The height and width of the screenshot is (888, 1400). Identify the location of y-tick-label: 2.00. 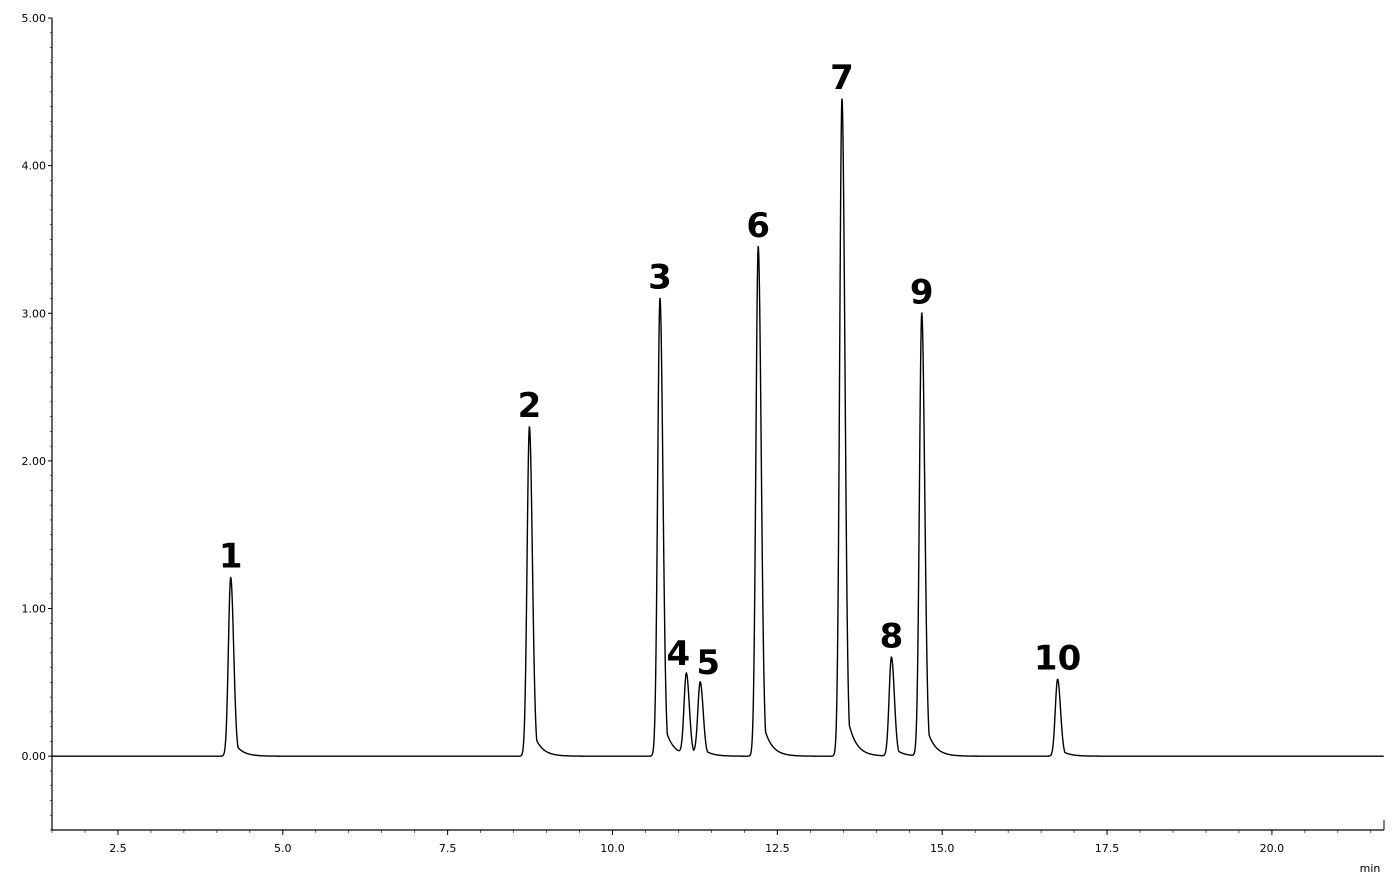
(34, 461).